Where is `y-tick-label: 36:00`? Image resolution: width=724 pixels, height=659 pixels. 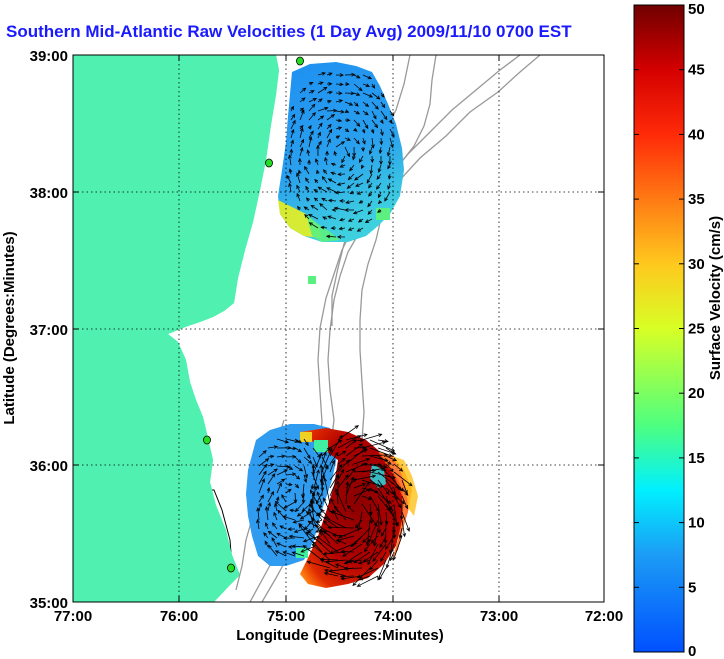
y-tick-label: 36:00 is located at coordinates (49, 466).